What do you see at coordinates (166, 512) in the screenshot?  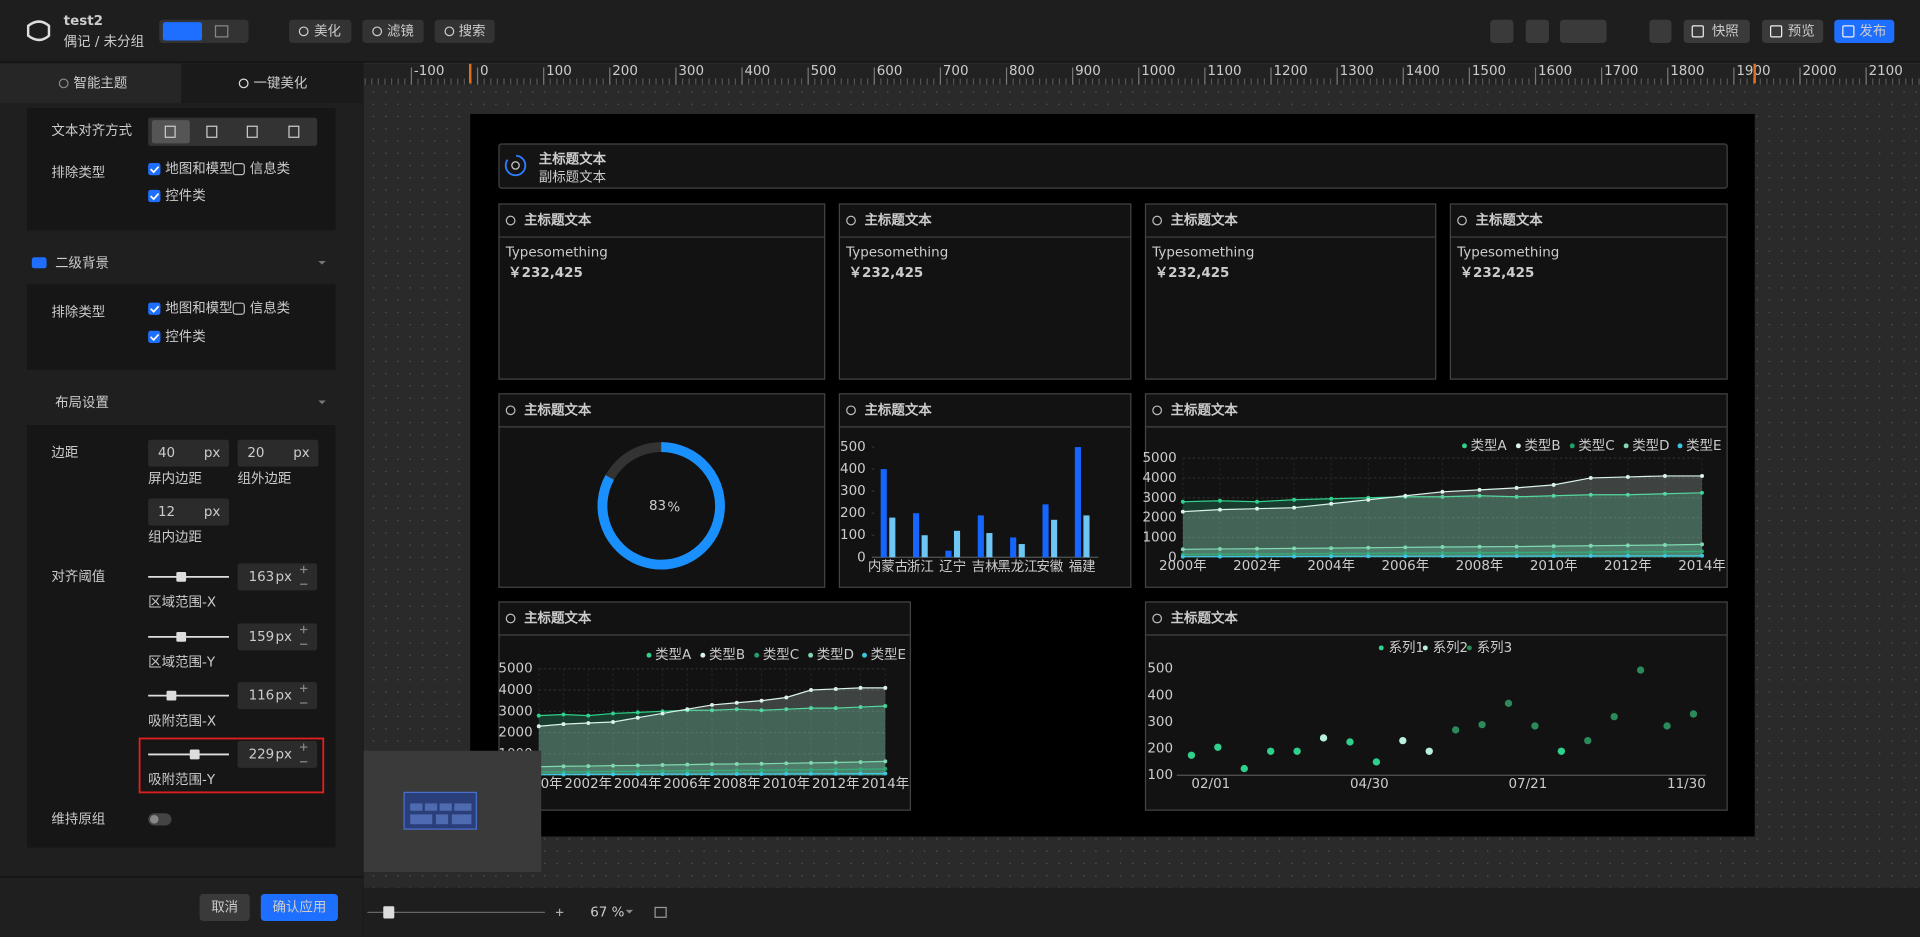 I see `input-value: 12` at bounding box center [166, 512].